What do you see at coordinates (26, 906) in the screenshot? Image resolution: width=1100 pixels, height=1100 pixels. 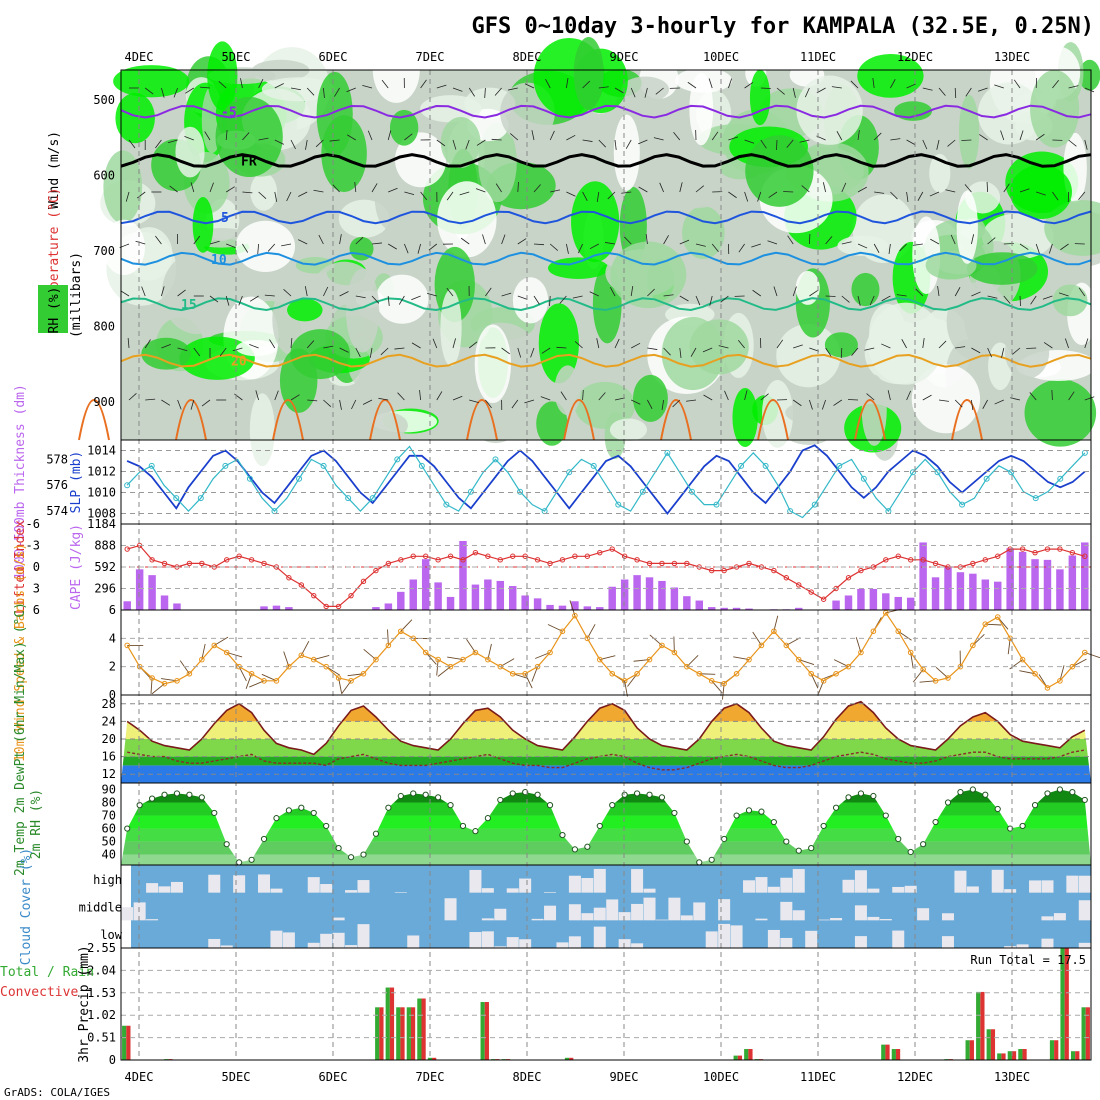 I see `cloud-axis-label: Cloud Cover (%)` at bounding box center [26, 906].